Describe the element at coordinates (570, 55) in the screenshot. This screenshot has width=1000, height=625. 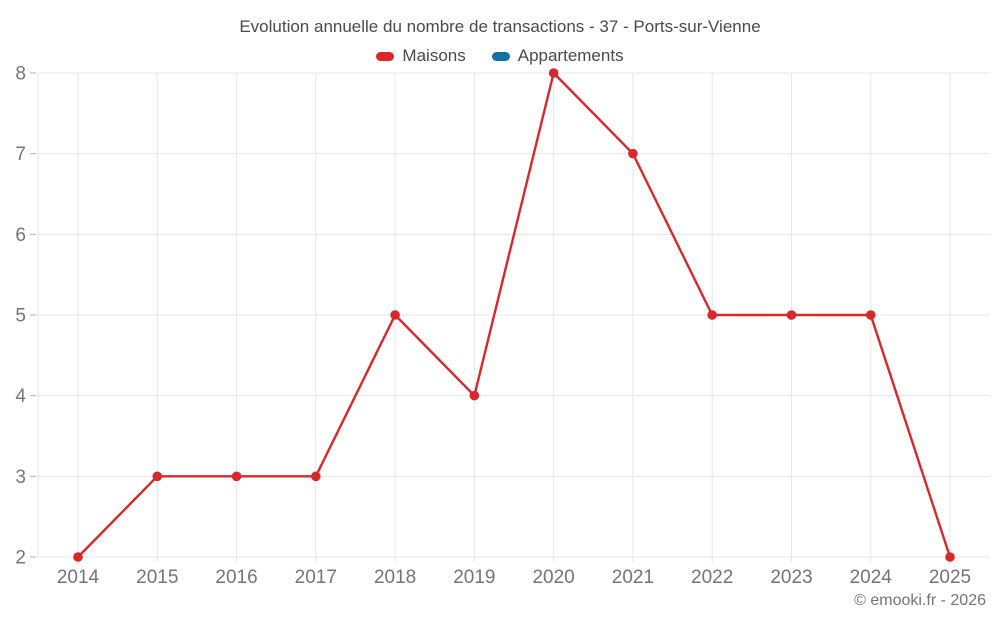
I see `legend-item-label: Appartements` at that location.